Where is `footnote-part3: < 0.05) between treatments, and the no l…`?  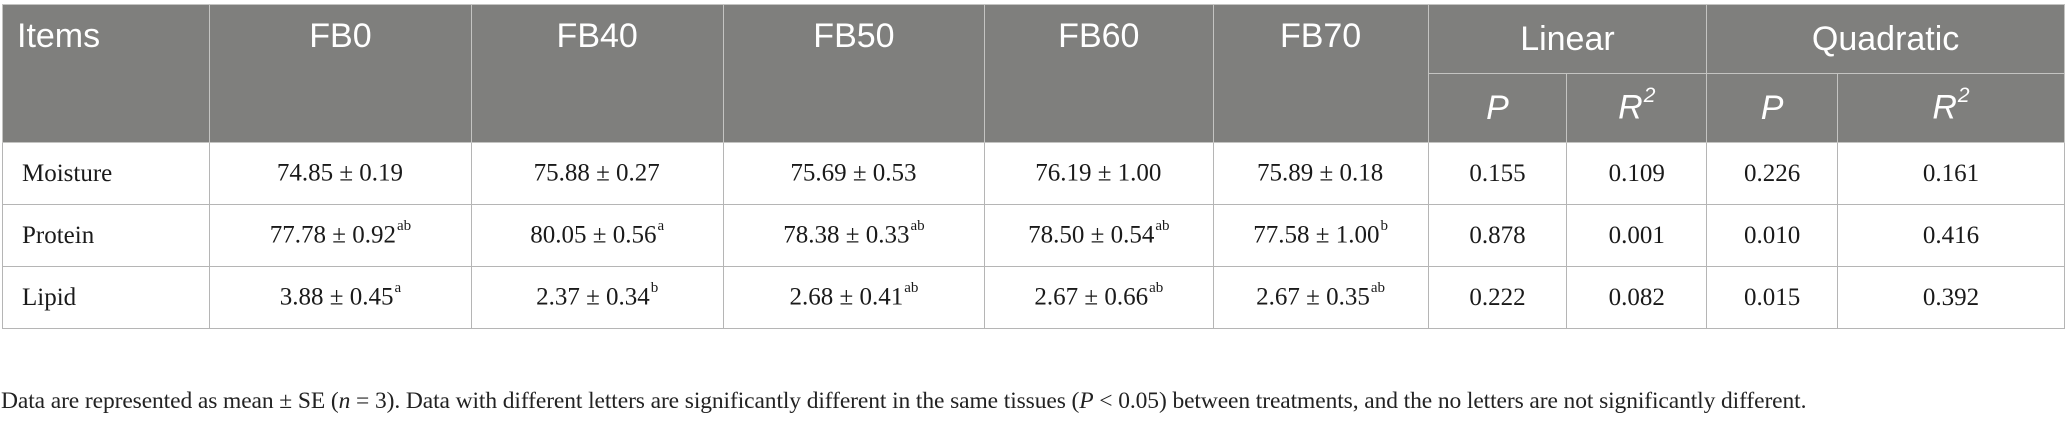
footnote-part3: < 0.05) between treatments, and the no l… is located at coordinates (1450, 401).